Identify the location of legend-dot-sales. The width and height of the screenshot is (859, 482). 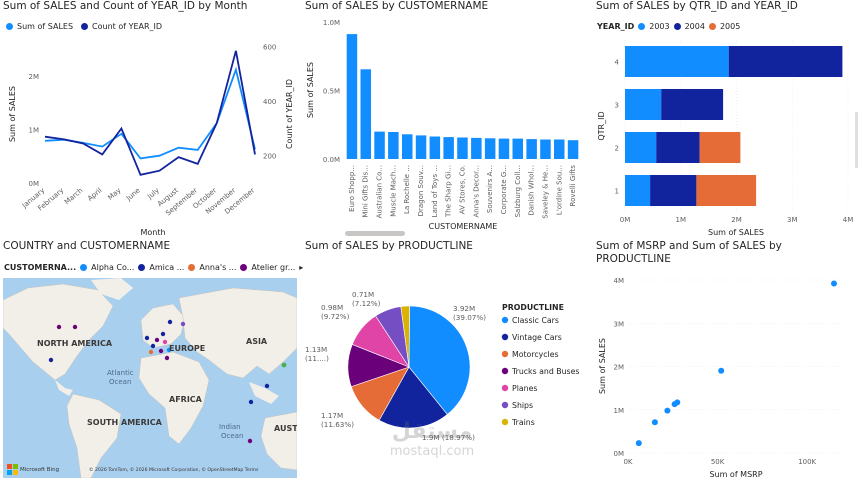
(9, 26).